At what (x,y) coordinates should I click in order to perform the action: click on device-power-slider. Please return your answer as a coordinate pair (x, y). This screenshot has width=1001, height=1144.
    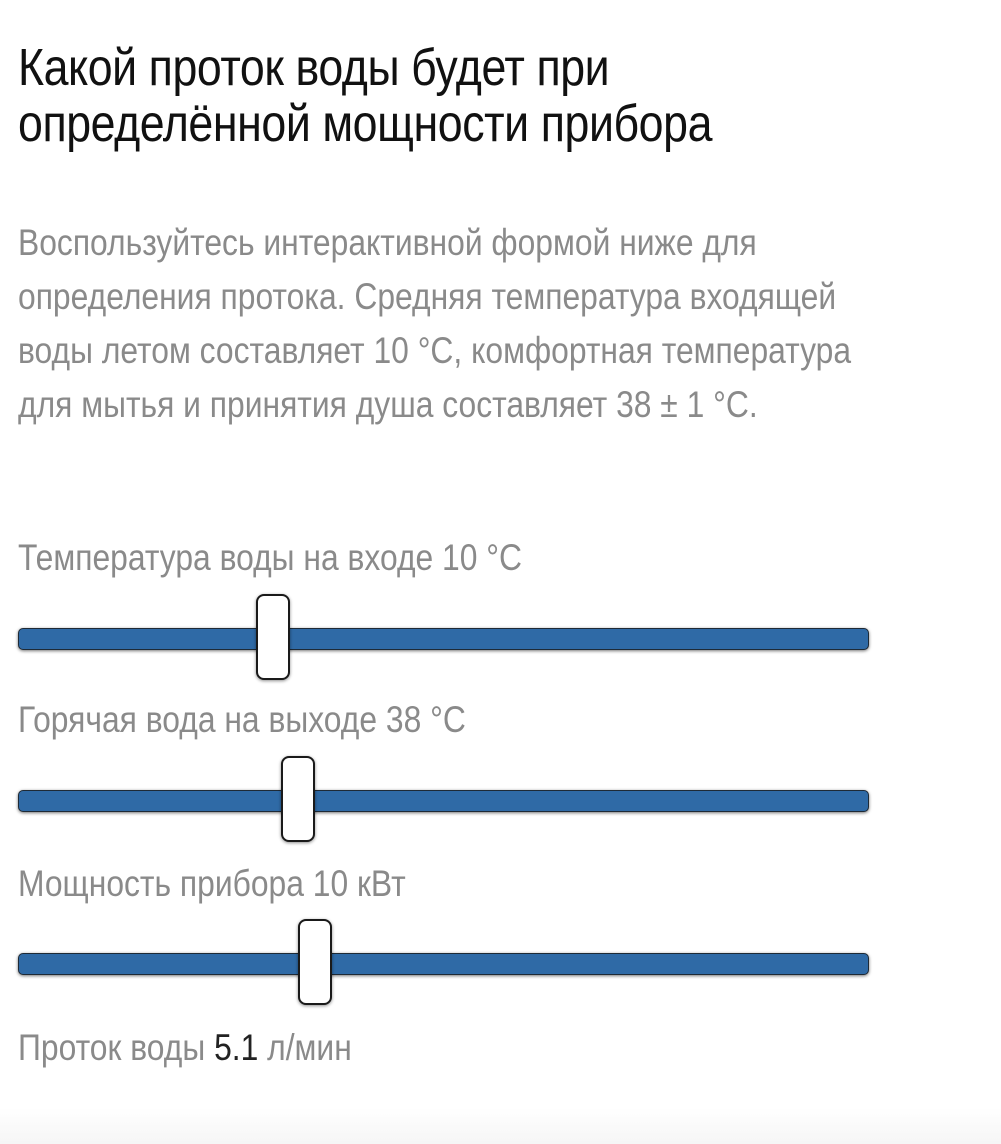
    Looking at the image, I should click on (443, 962).